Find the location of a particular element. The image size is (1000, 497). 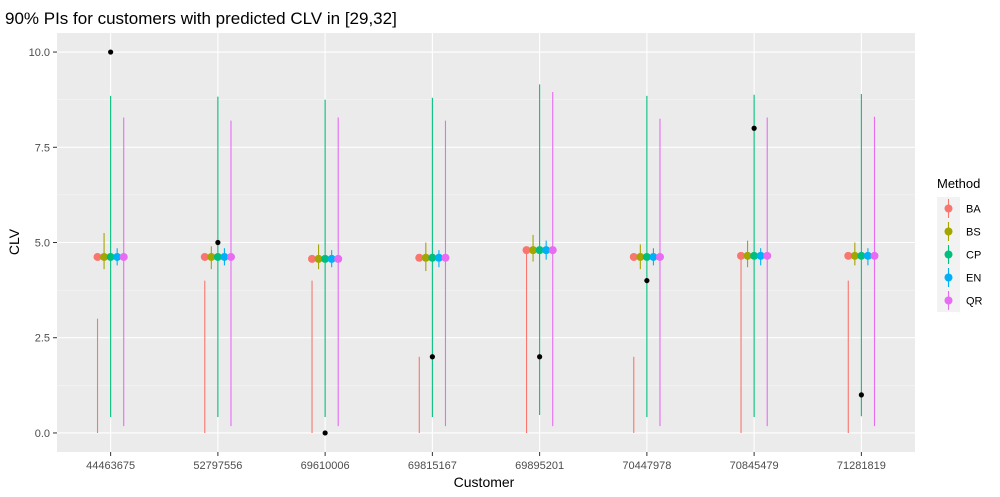

legend-item-bs: BS is located at coordinates (959, 231).